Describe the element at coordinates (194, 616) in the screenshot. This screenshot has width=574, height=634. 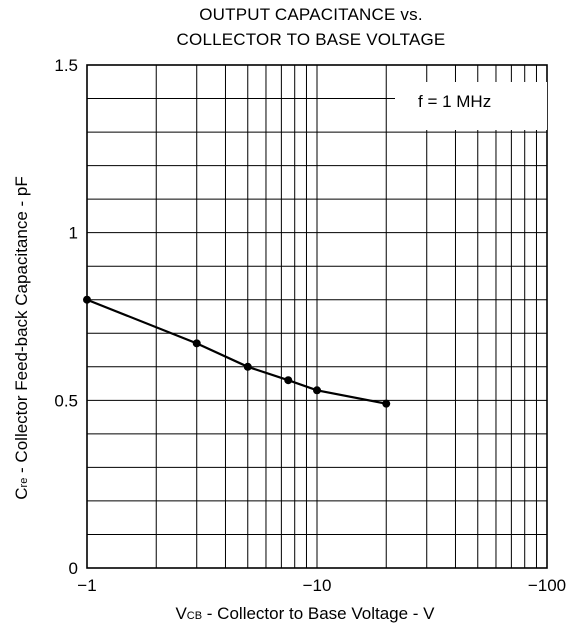
I see `x-label-subscript: CB` at that location.